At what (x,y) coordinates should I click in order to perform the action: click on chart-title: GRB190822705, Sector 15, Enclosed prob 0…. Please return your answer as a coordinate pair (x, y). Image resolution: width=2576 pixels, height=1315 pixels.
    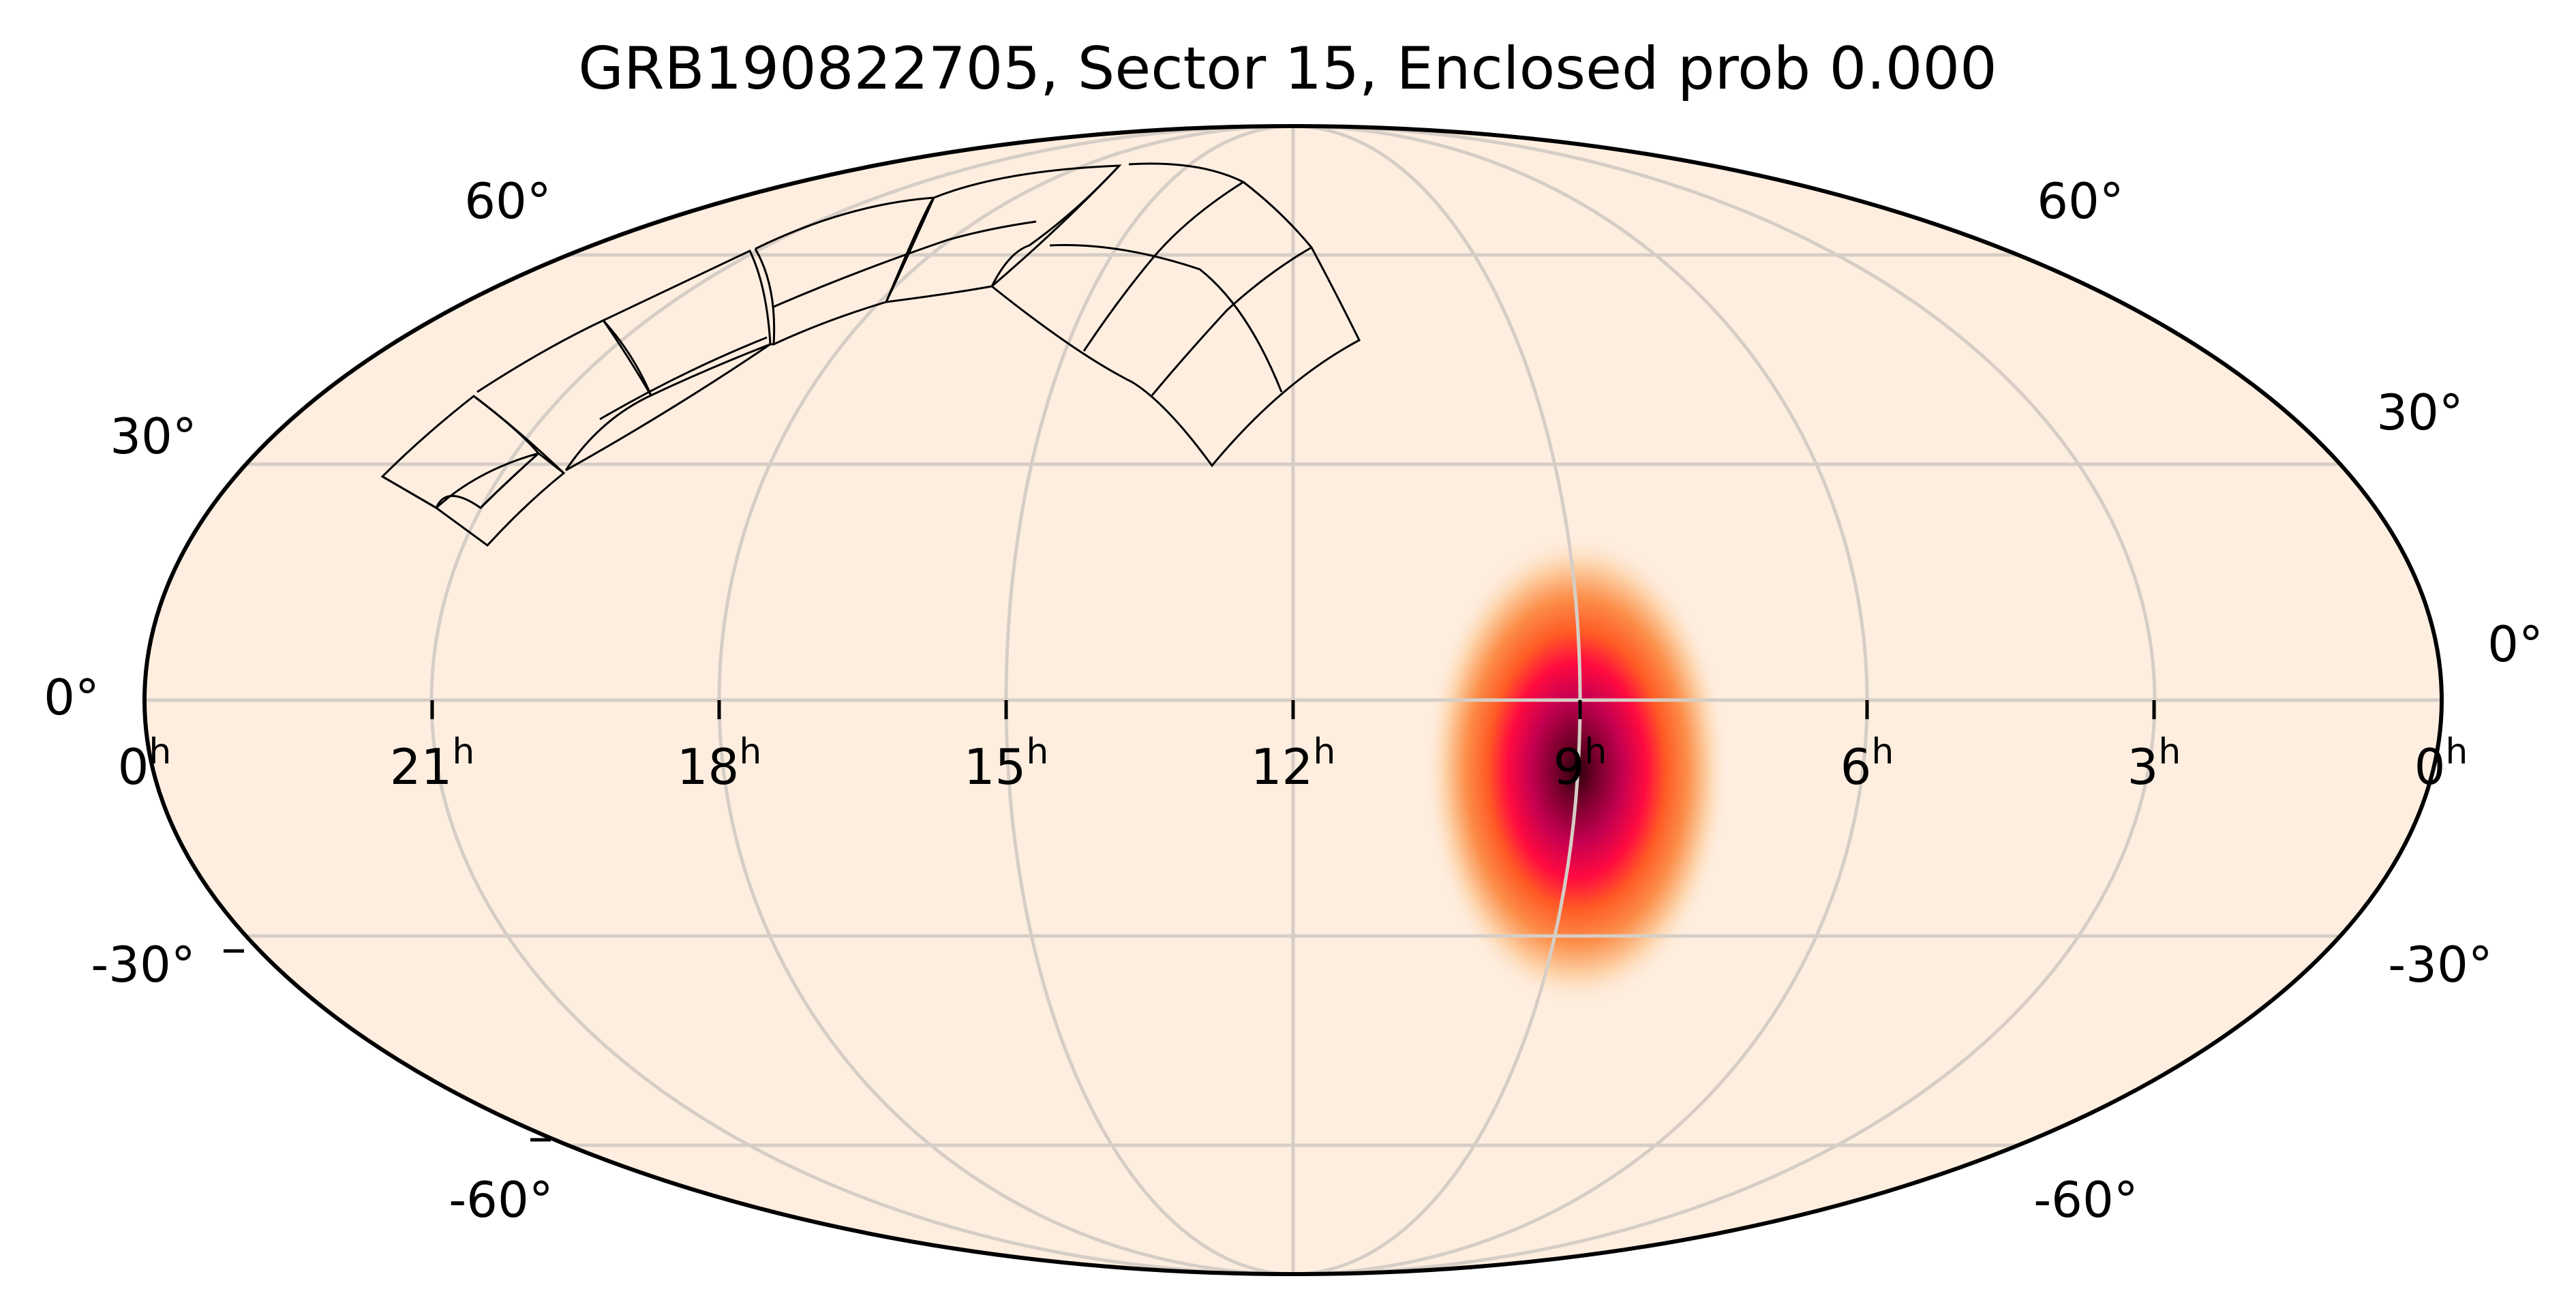
    Looking at the image, I should click on (1287, 69).